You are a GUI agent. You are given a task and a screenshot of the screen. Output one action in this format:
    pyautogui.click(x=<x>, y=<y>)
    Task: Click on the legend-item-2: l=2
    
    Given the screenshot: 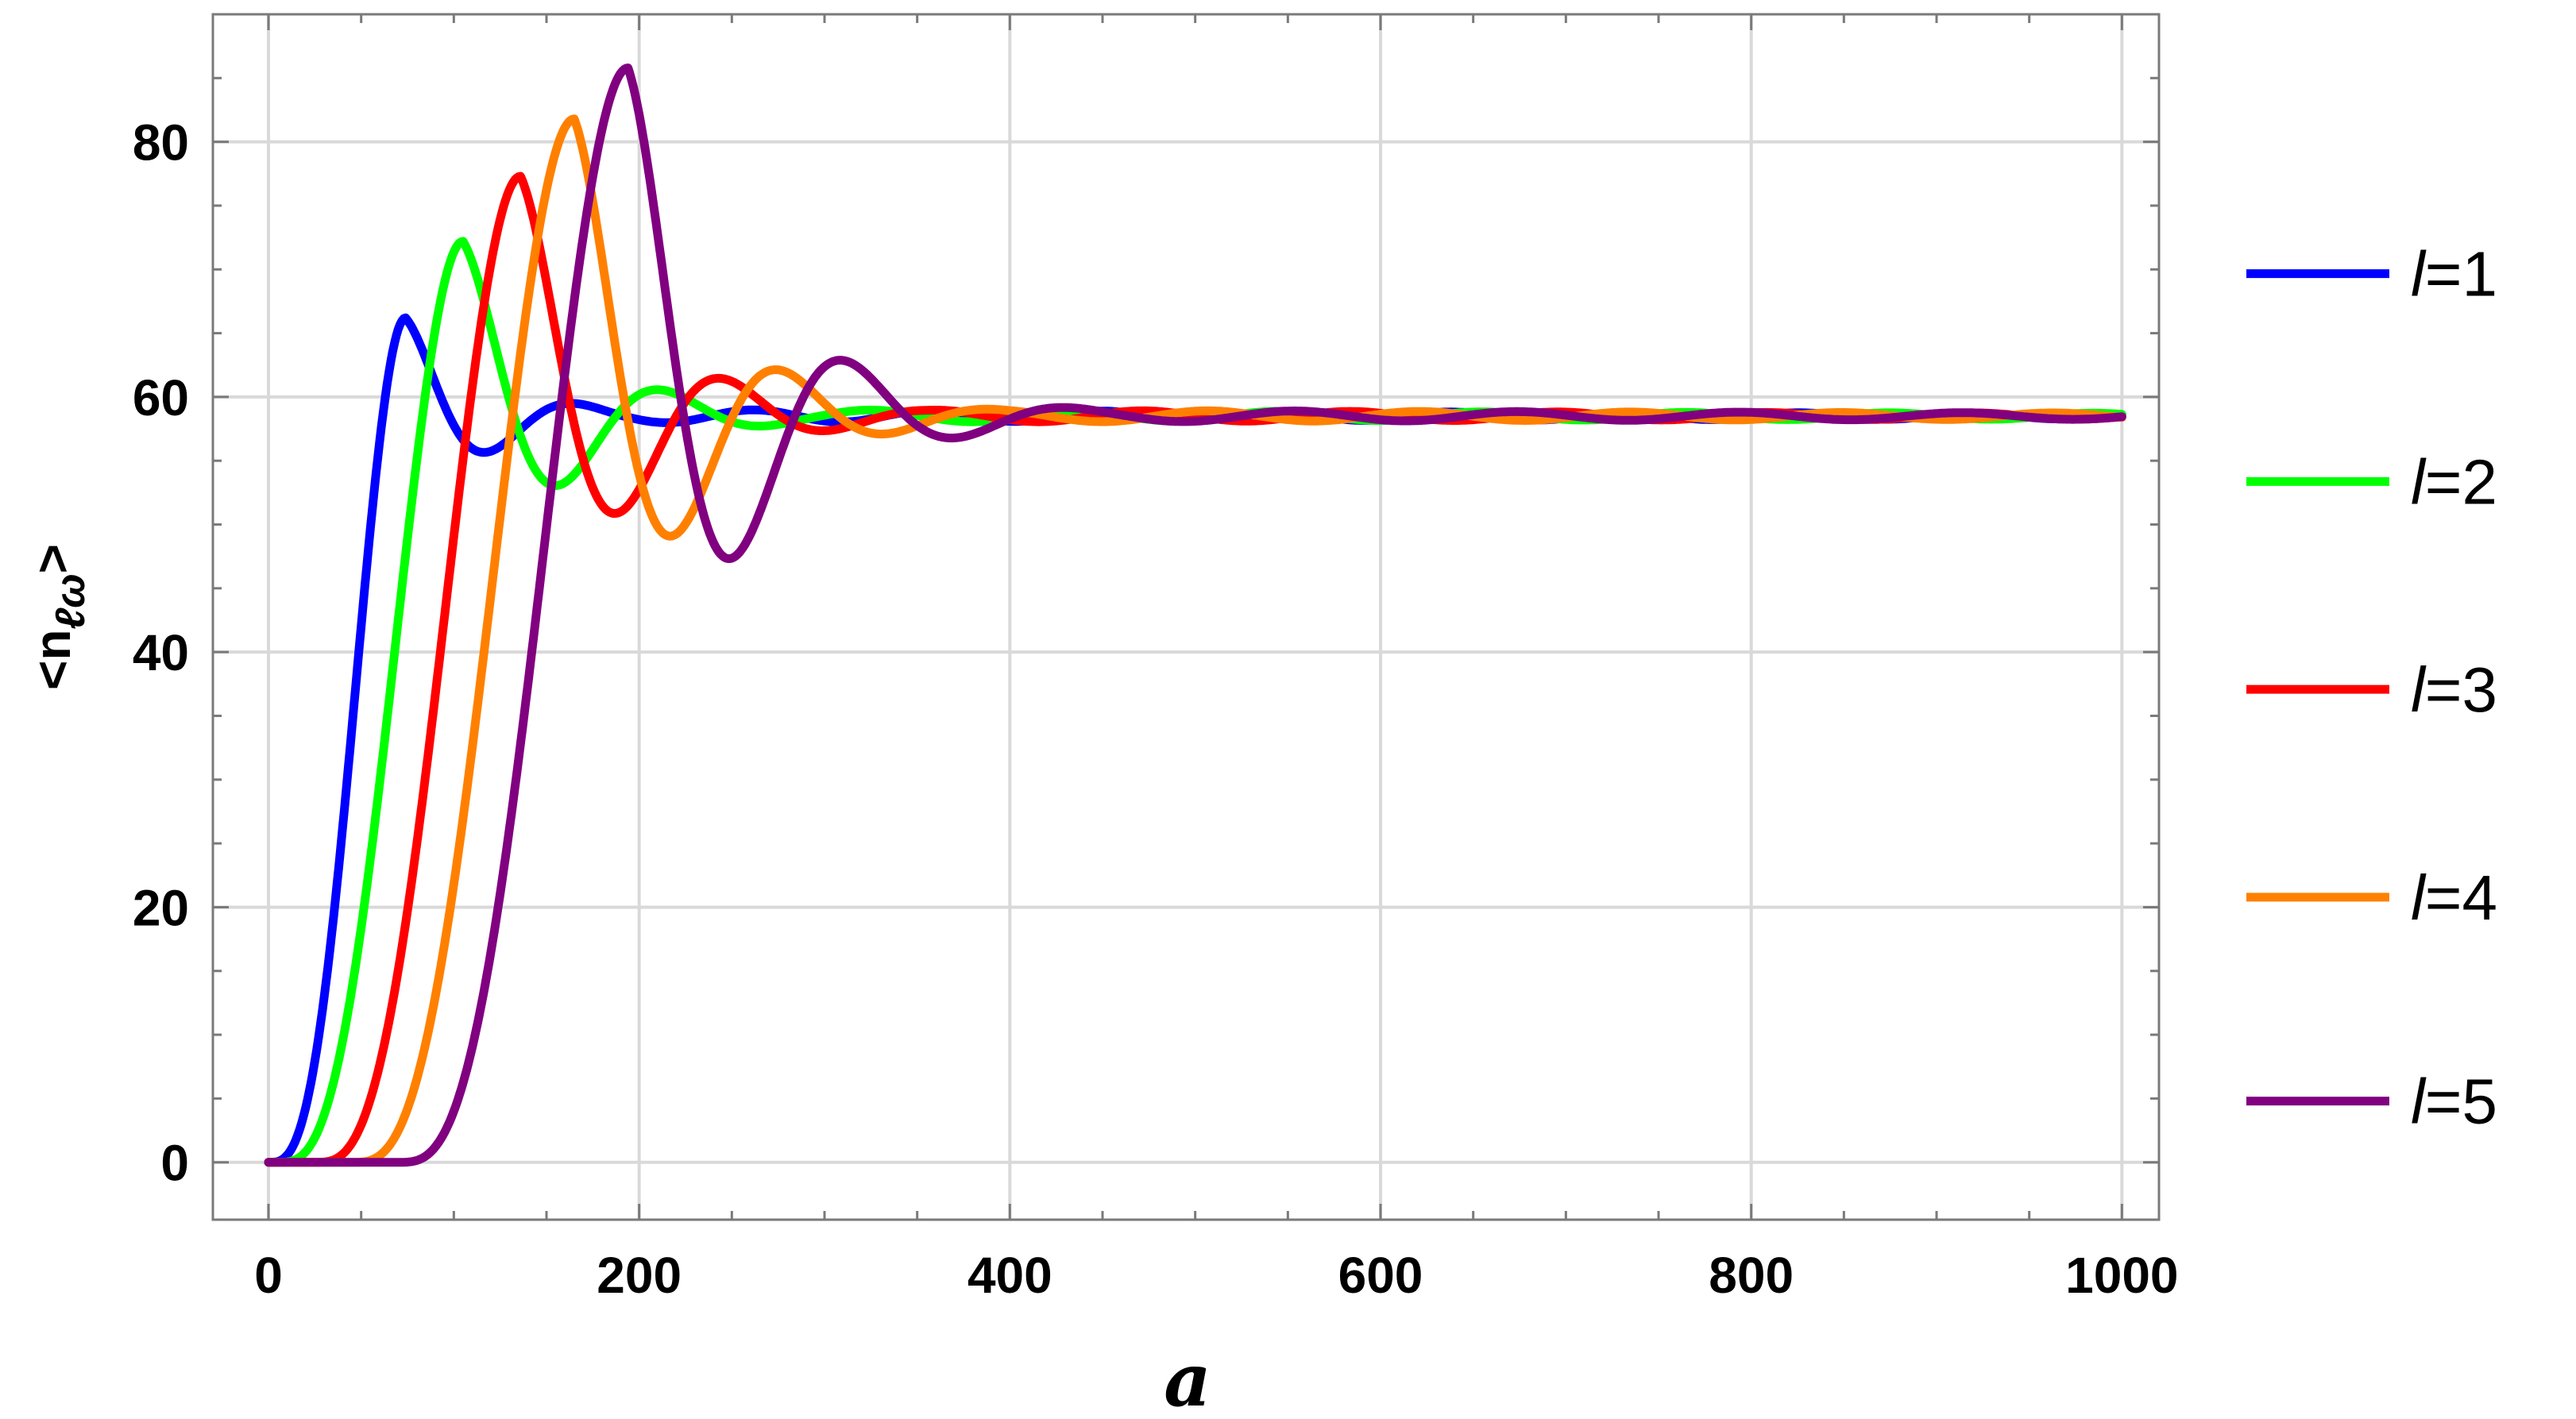 What is the action you would take?
    pyautogui.click(x=2371, y=481)
    